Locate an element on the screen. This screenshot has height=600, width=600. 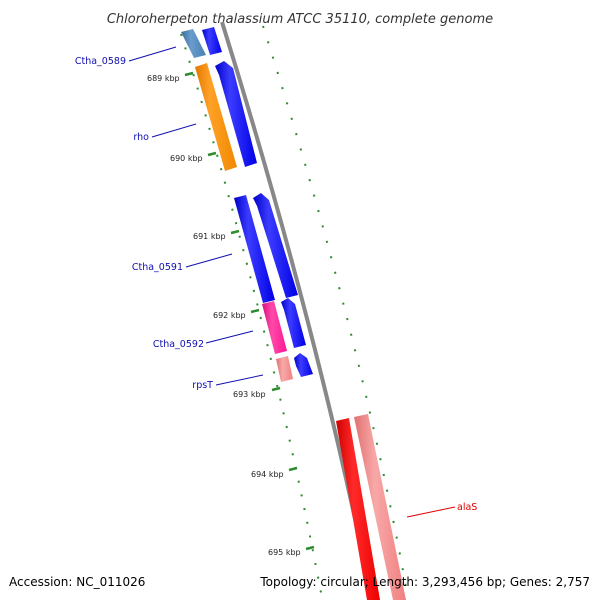
tick-label-691: 691 kbp is located at coordinates (209, 236).